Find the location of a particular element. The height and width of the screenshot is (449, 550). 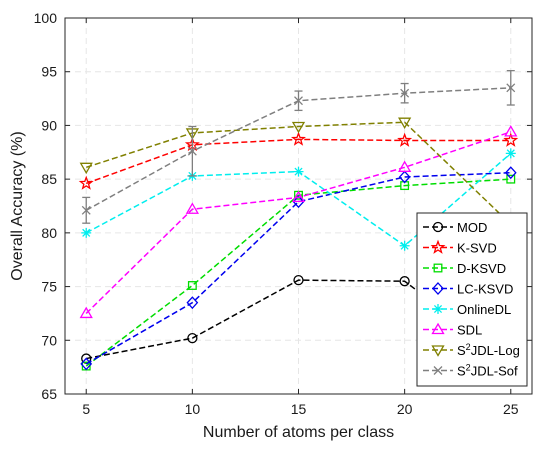

legend-item: K-SVD is located at coordinates (460, 247).